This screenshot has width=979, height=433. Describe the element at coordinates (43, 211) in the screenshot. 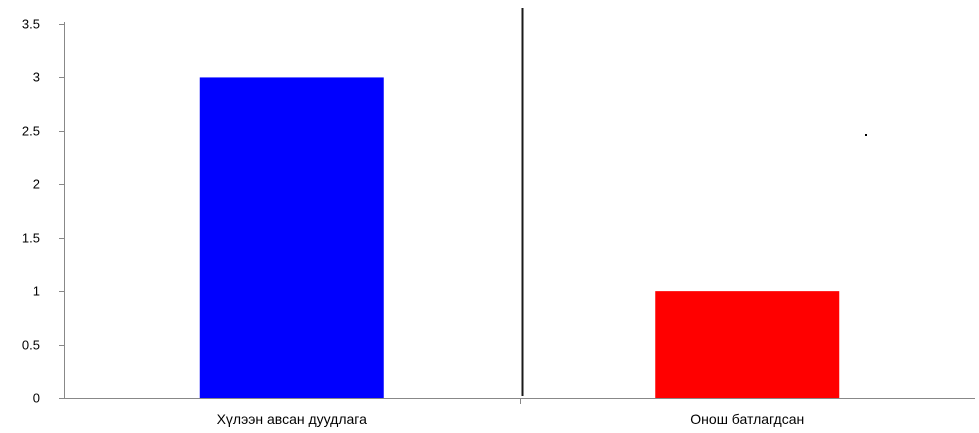

I see `y-axis: 0 0.5 1 1.5 2 2.5 3 3.5` at that location.